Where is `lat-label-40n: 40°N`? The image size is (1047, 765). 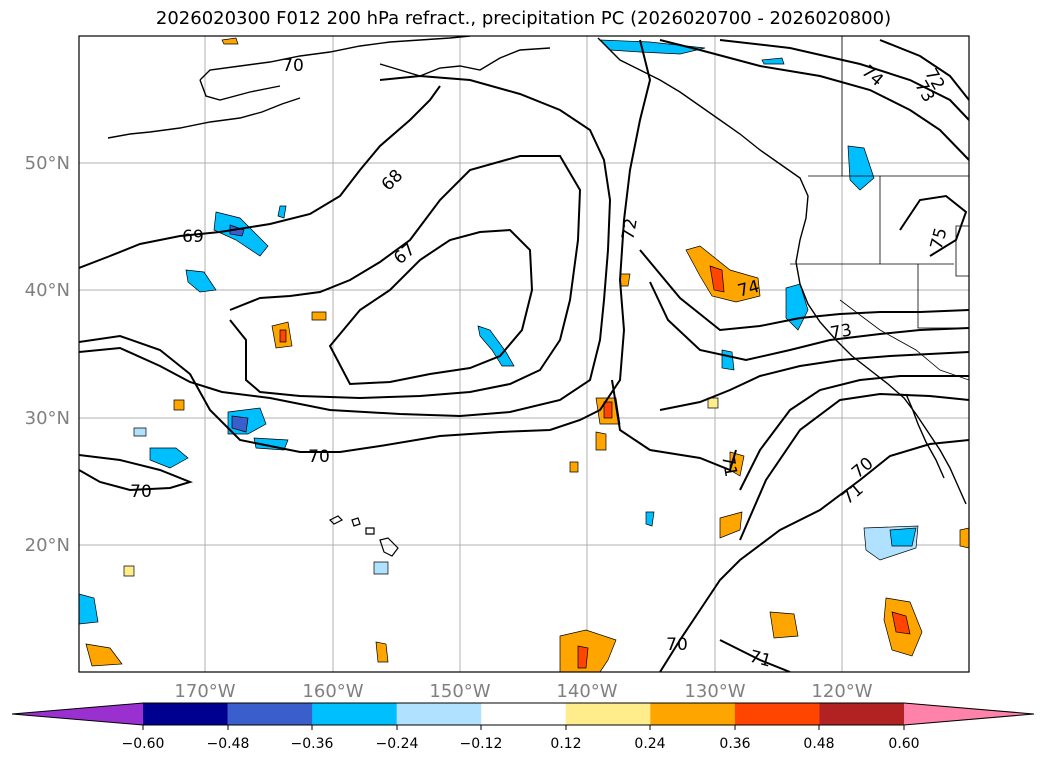 lat-label-40n: 40°N is located at coordinates (47, 290).